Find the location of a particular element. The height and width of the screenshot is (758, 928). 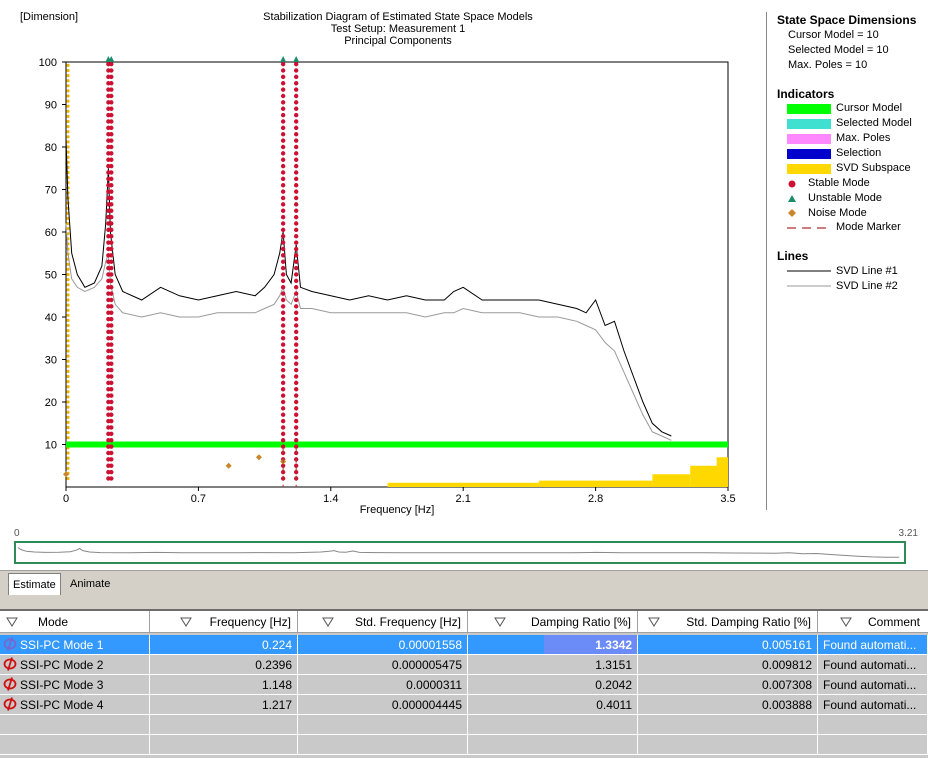

panel-splitter is located at coordinates (464, 604).